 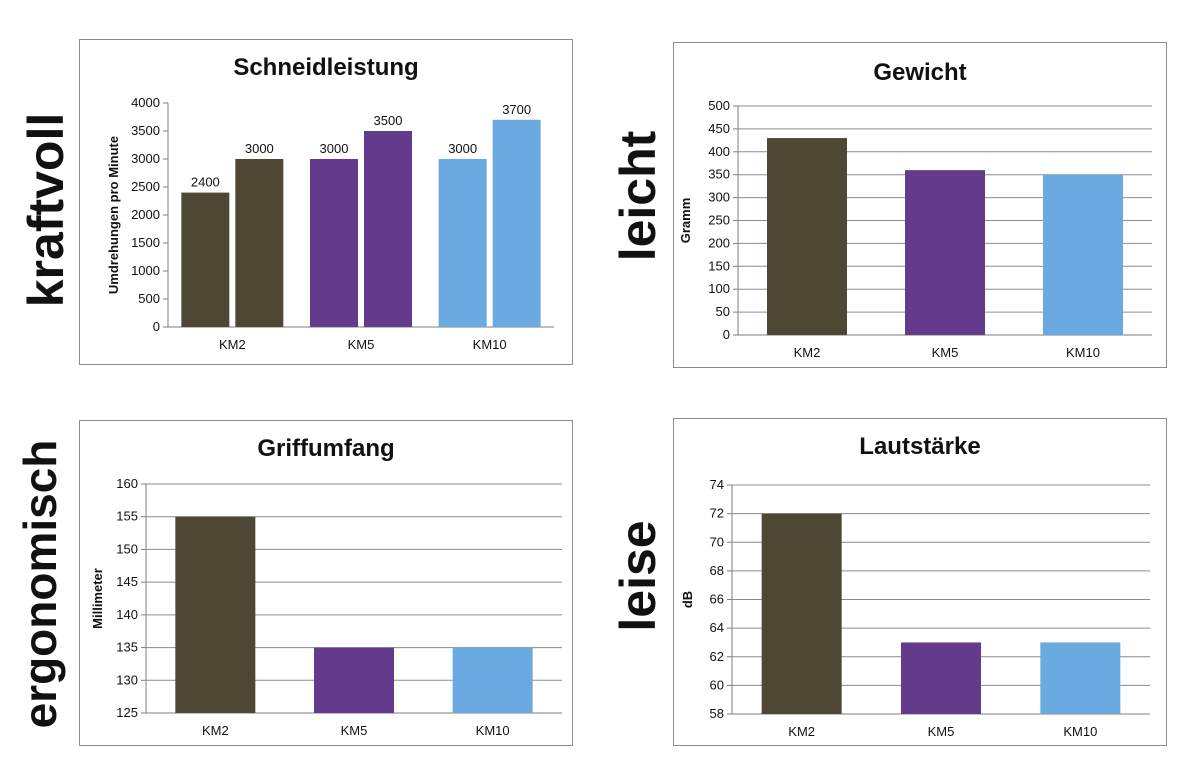 I want to click on y-tick-label: 1500, so click(x=145, y=242).